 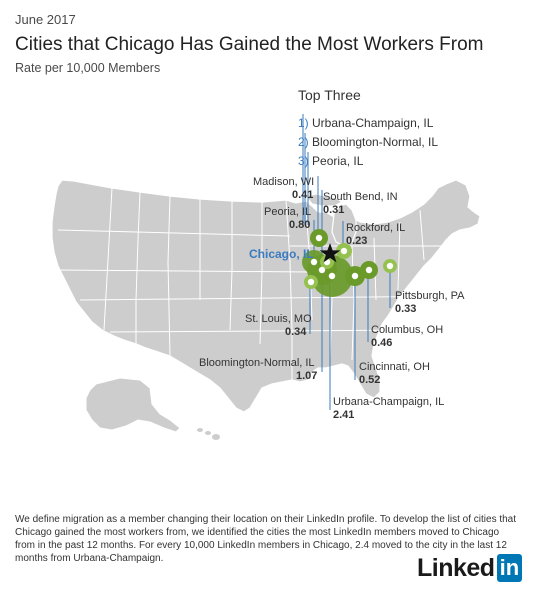 What do you see at coordinates (296, 332) in the screenshot?
I see `value-st-louis: 0.34` at bounding box center [296, 332].